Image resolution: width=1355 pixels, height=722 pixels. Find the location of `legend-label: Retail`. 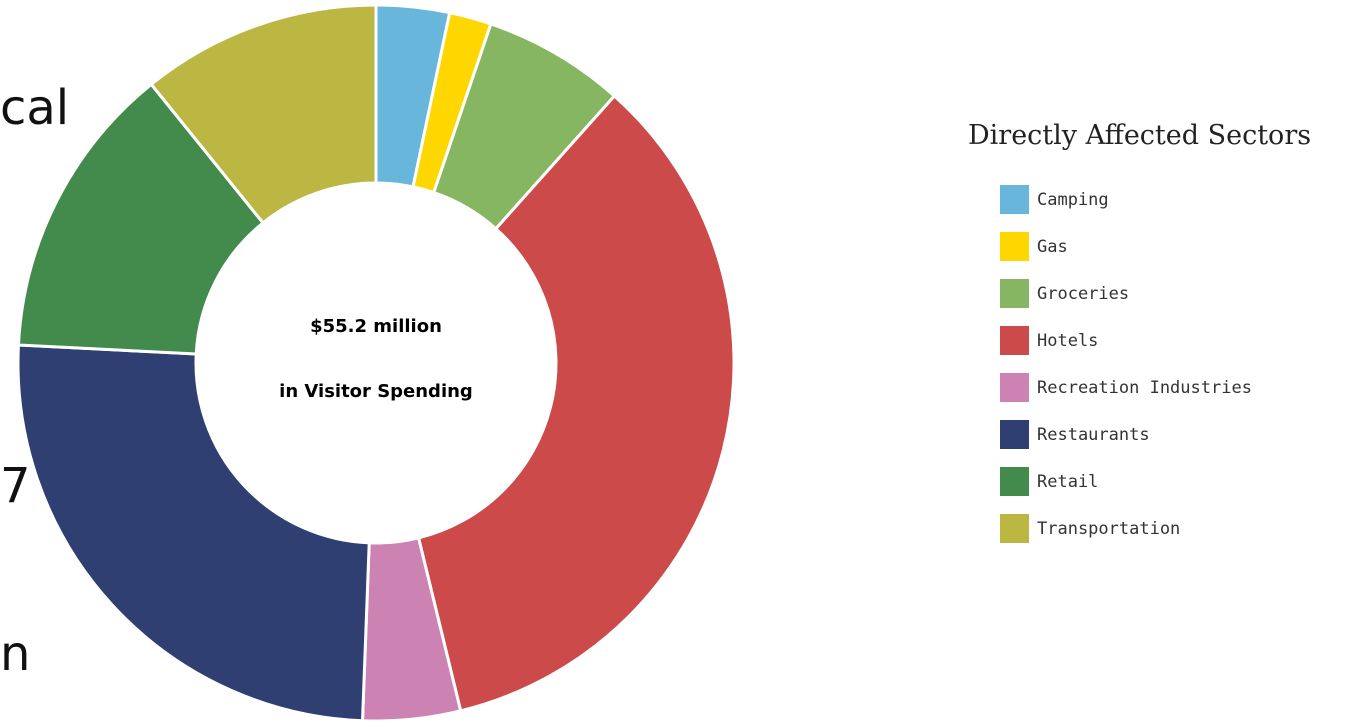

legend-label: Retail is located at coordinates (1068, 481).